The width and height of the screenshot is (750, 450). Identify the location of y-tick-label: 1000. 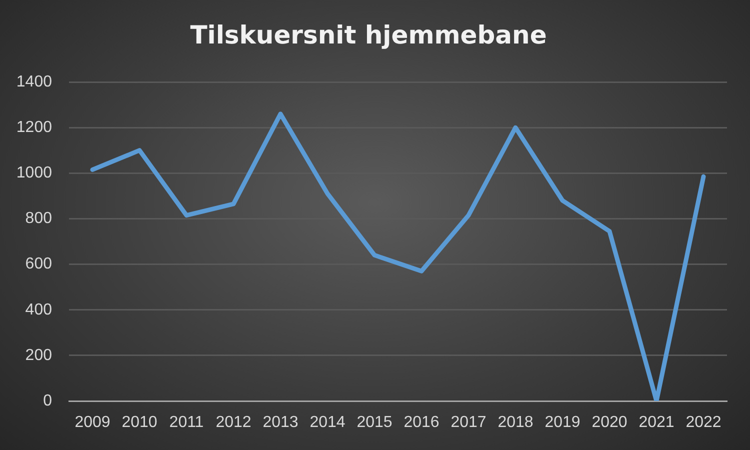
(34, 173).